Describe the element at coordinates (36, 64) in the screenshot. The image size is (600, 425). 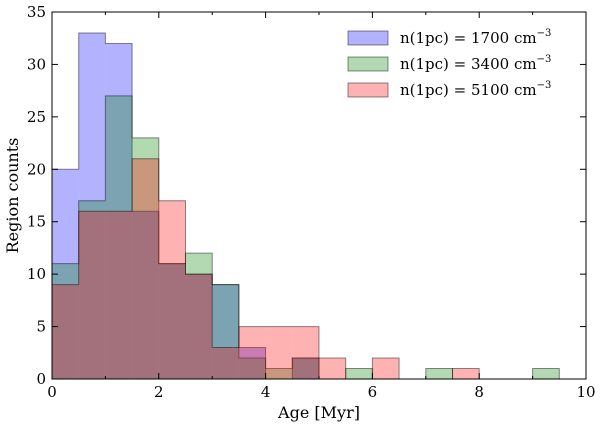
I see `y-tick-label-30: 30` at that location.